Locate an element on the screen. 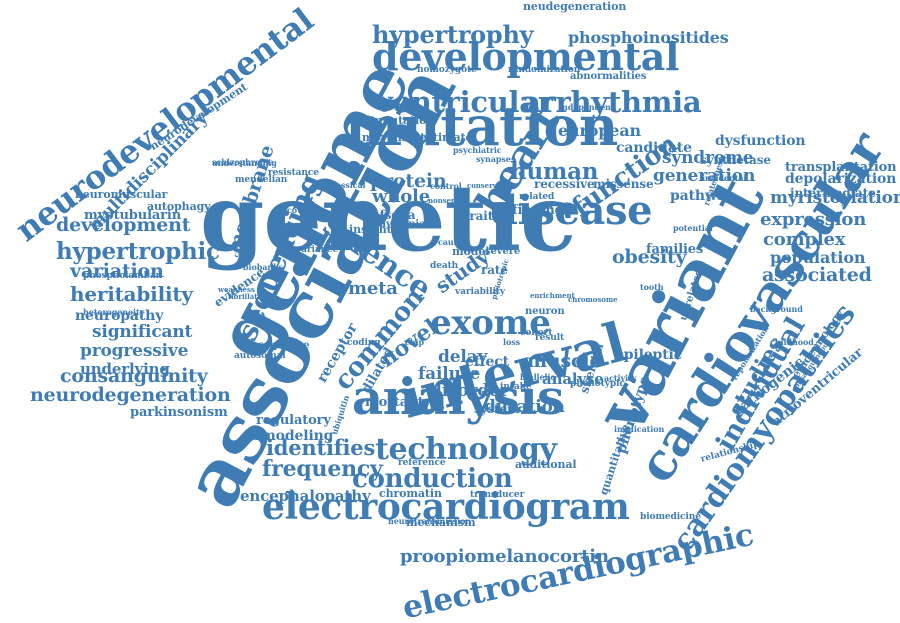 The image size is (900, 623). word-variation: variation is located at coordinates (117, 270).